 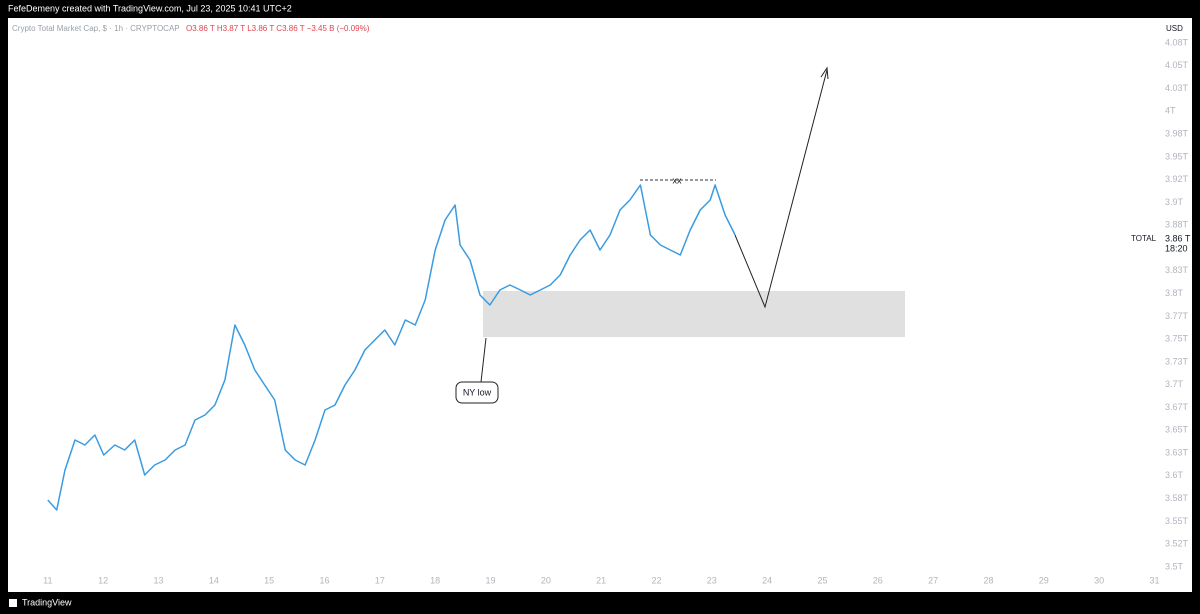 What do you see at coordinates (1099, 580) in the screenshot?
I see `x-tick-label: 30` at bounding box center [1099, 580].